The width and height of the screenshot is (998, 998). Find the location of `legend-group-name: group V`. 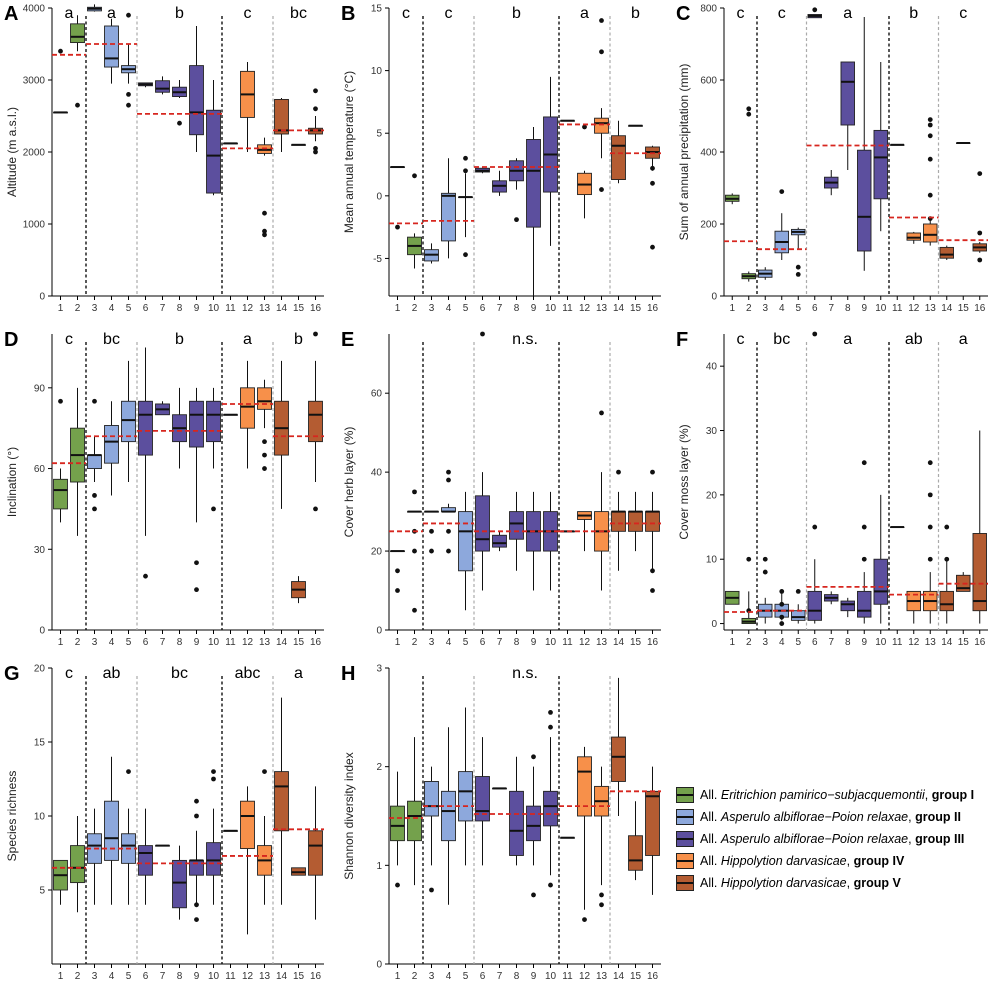

legend-group-name: group V is located at coordinates (877, 883).